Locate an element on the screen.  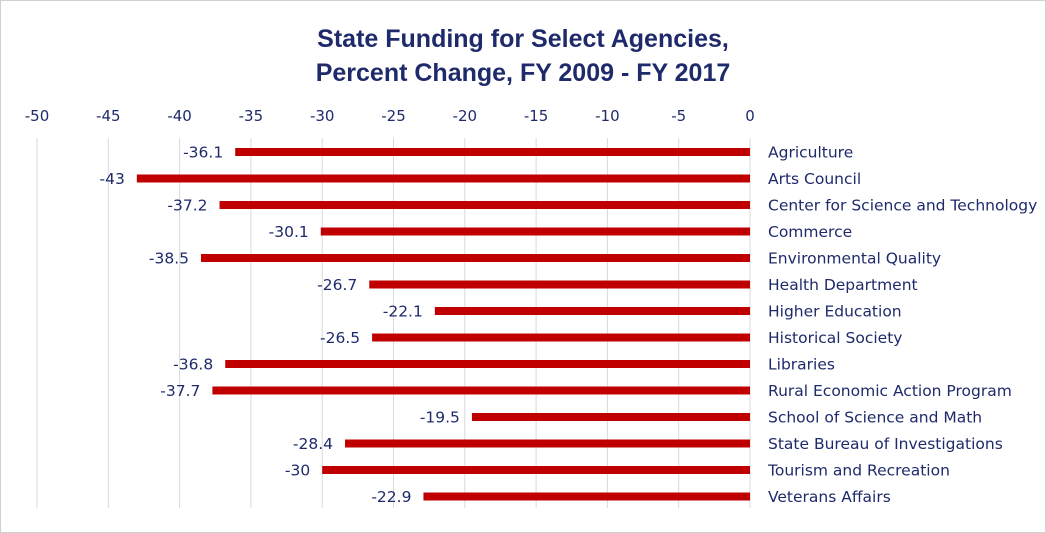
category-label: Center for Science and Technology is located at coordinates (902, 206).